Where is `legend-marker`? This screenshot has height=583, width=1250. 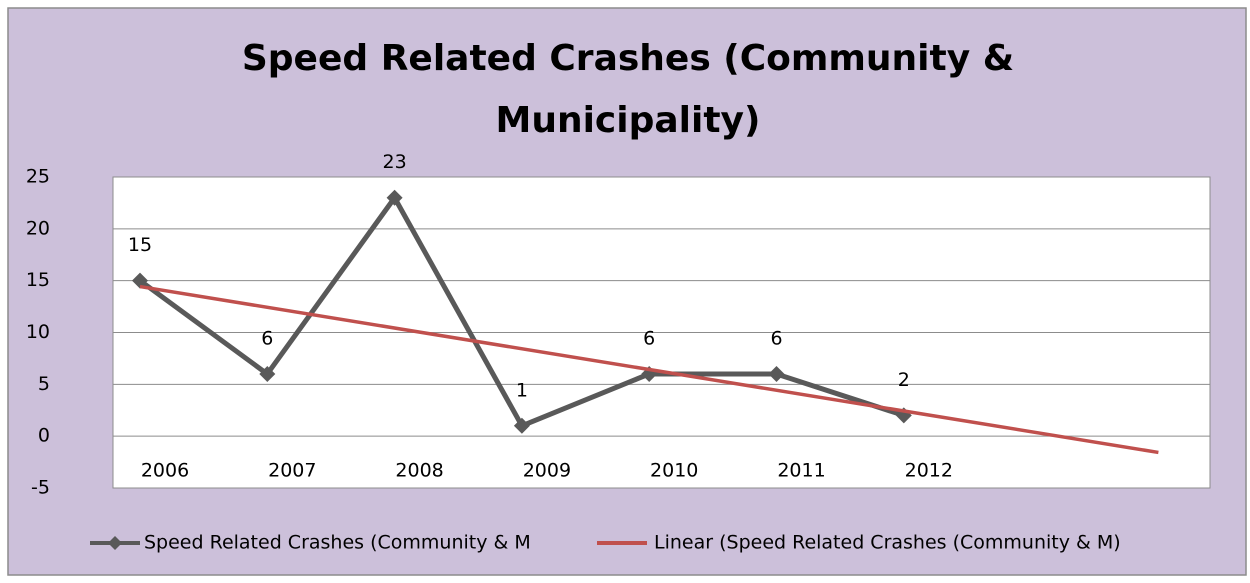 legend-marker is located at coordinates (115, 543).